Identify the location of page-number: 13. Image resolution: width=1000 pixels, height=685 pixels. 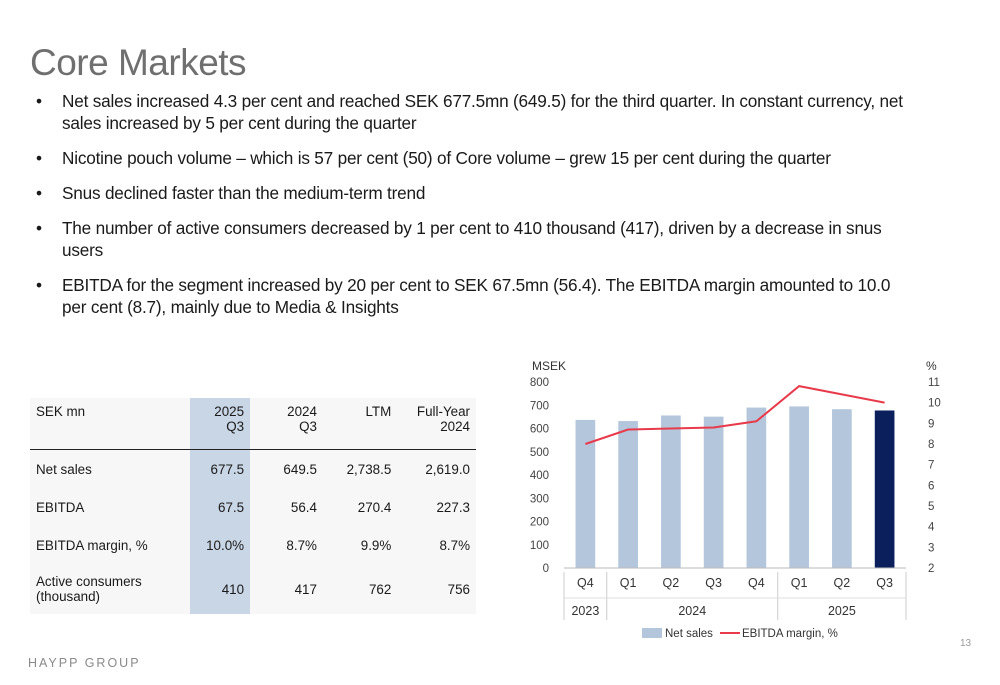
(966, 643).